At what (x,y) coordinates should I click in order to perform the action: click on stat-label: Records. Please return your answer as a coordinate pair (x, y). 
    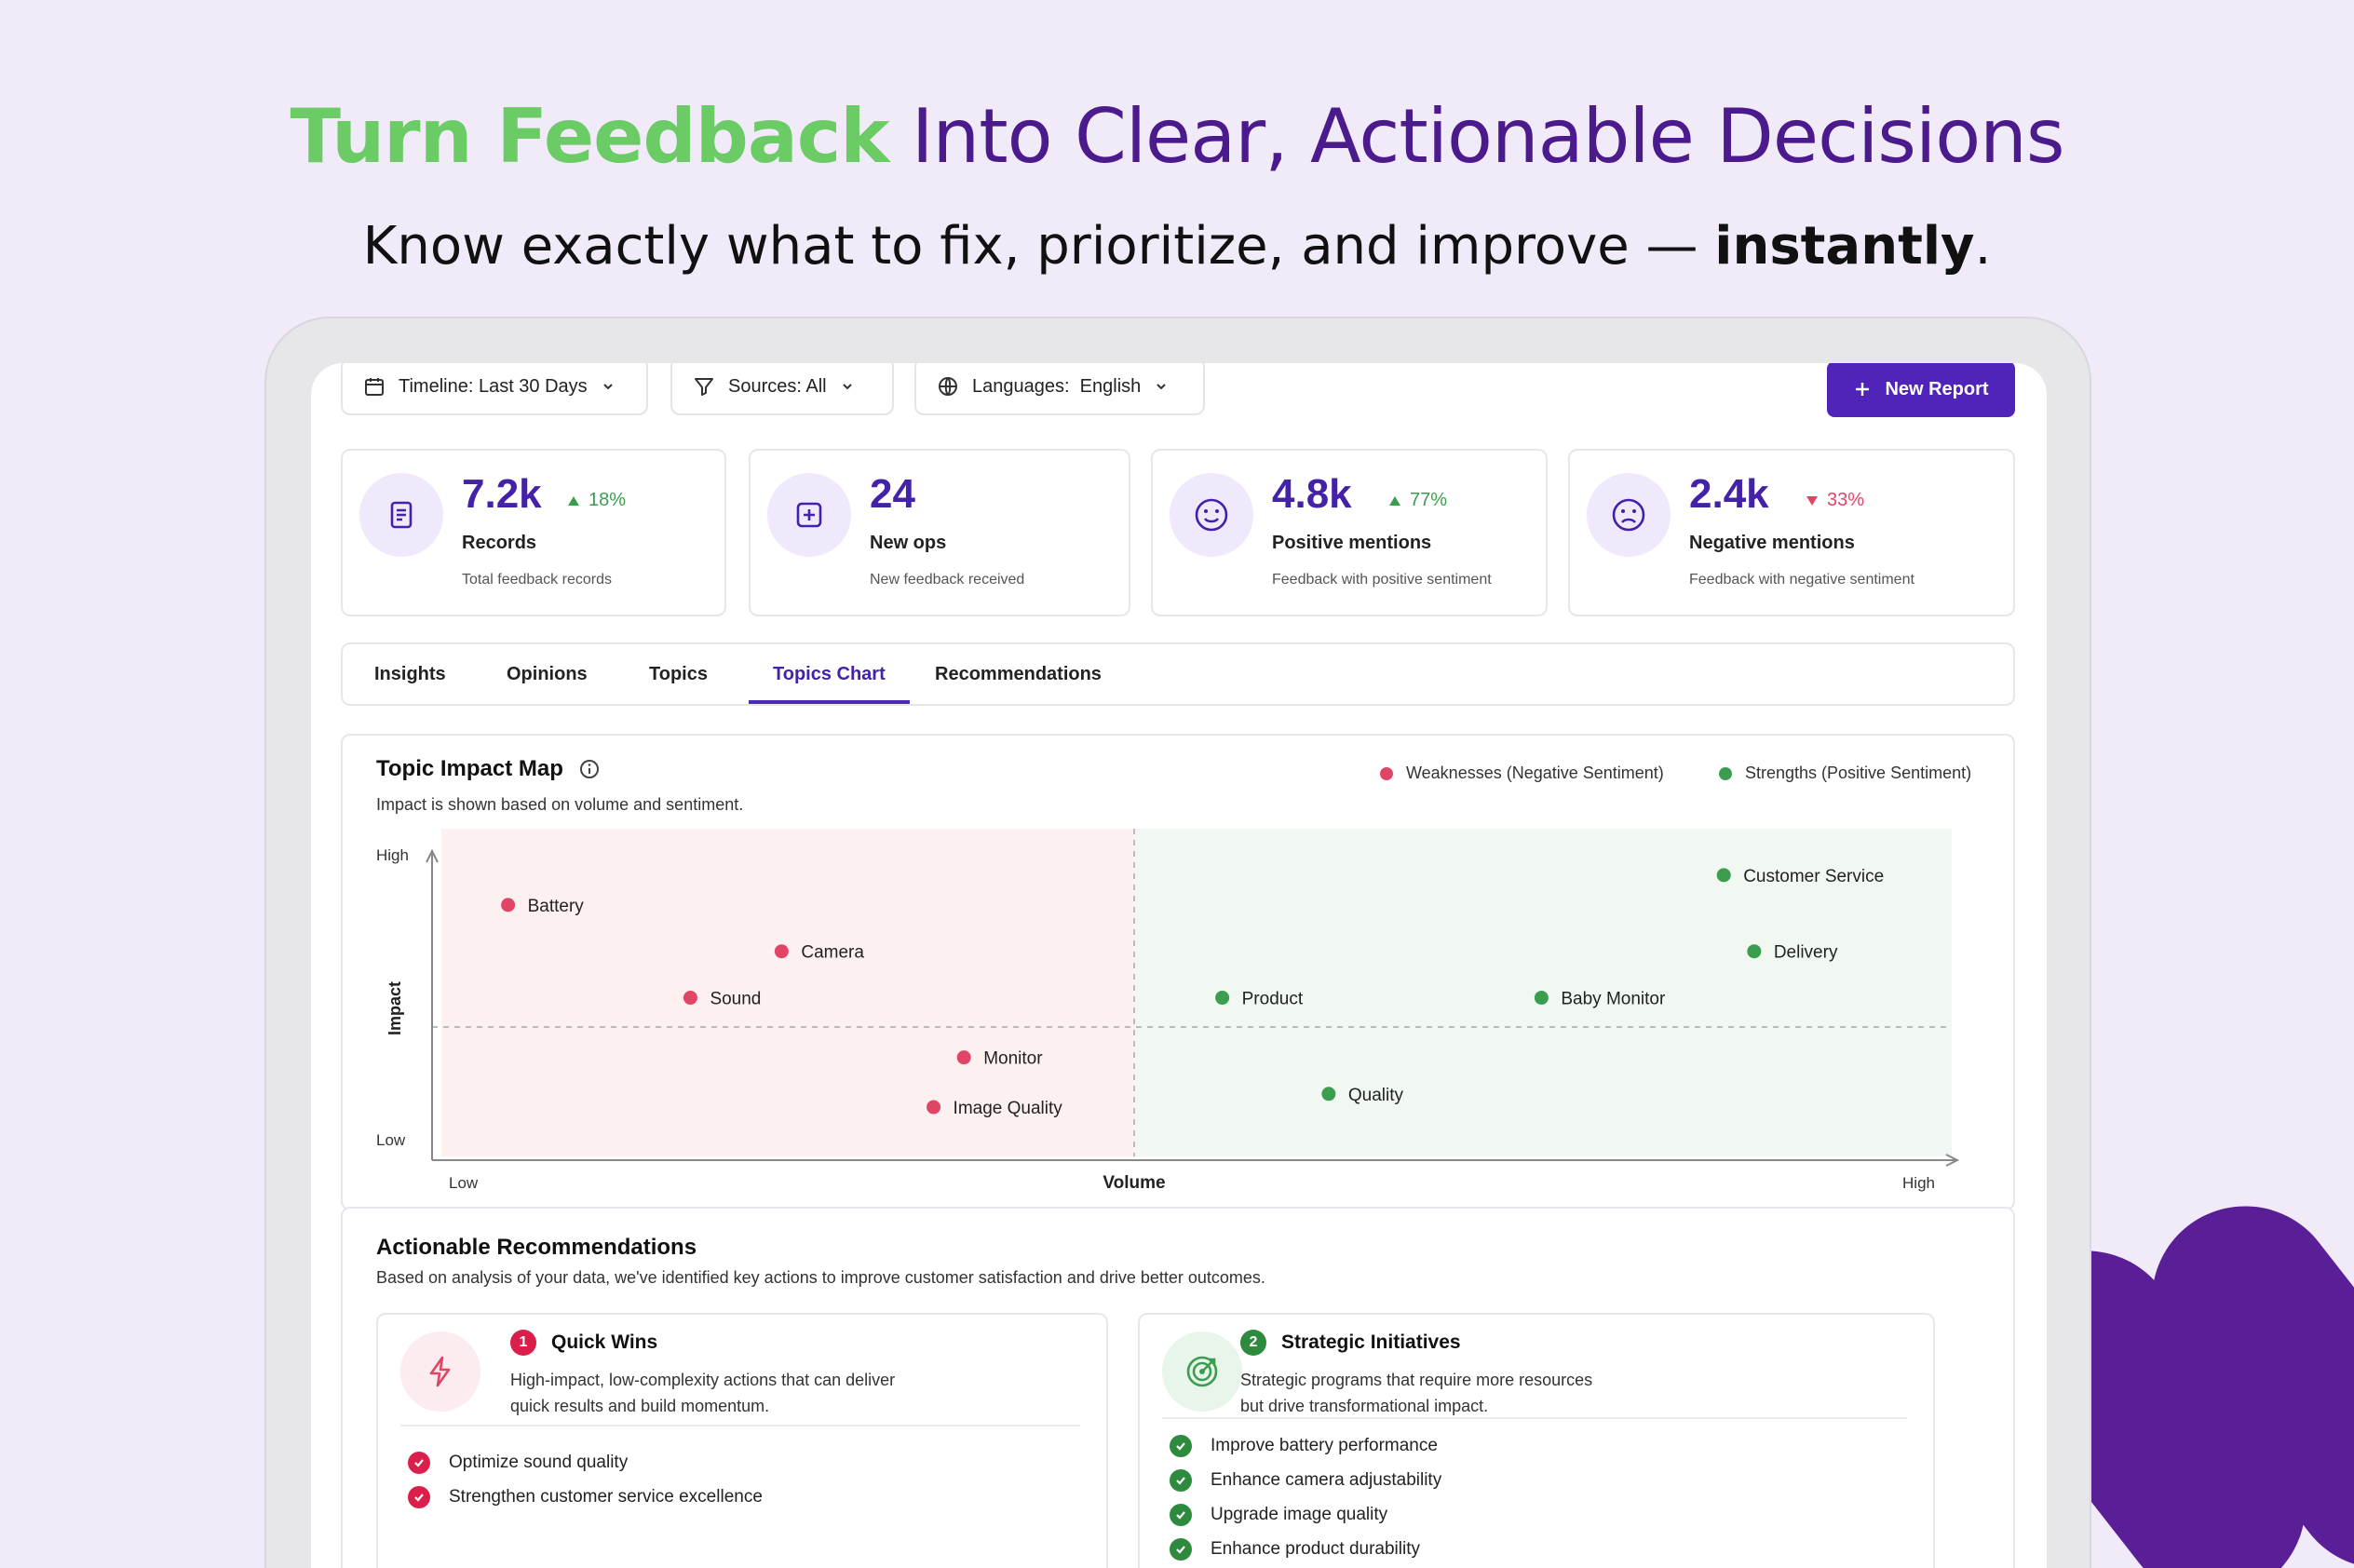
    Looking at the image, I should click on (499, 543).